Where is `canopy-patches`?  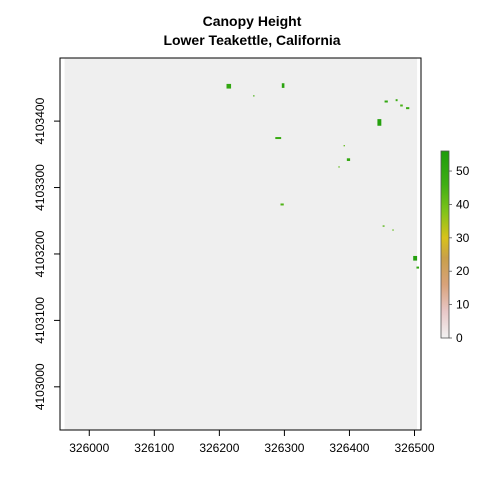
canopy-patches is located at coordinates (323, 176).